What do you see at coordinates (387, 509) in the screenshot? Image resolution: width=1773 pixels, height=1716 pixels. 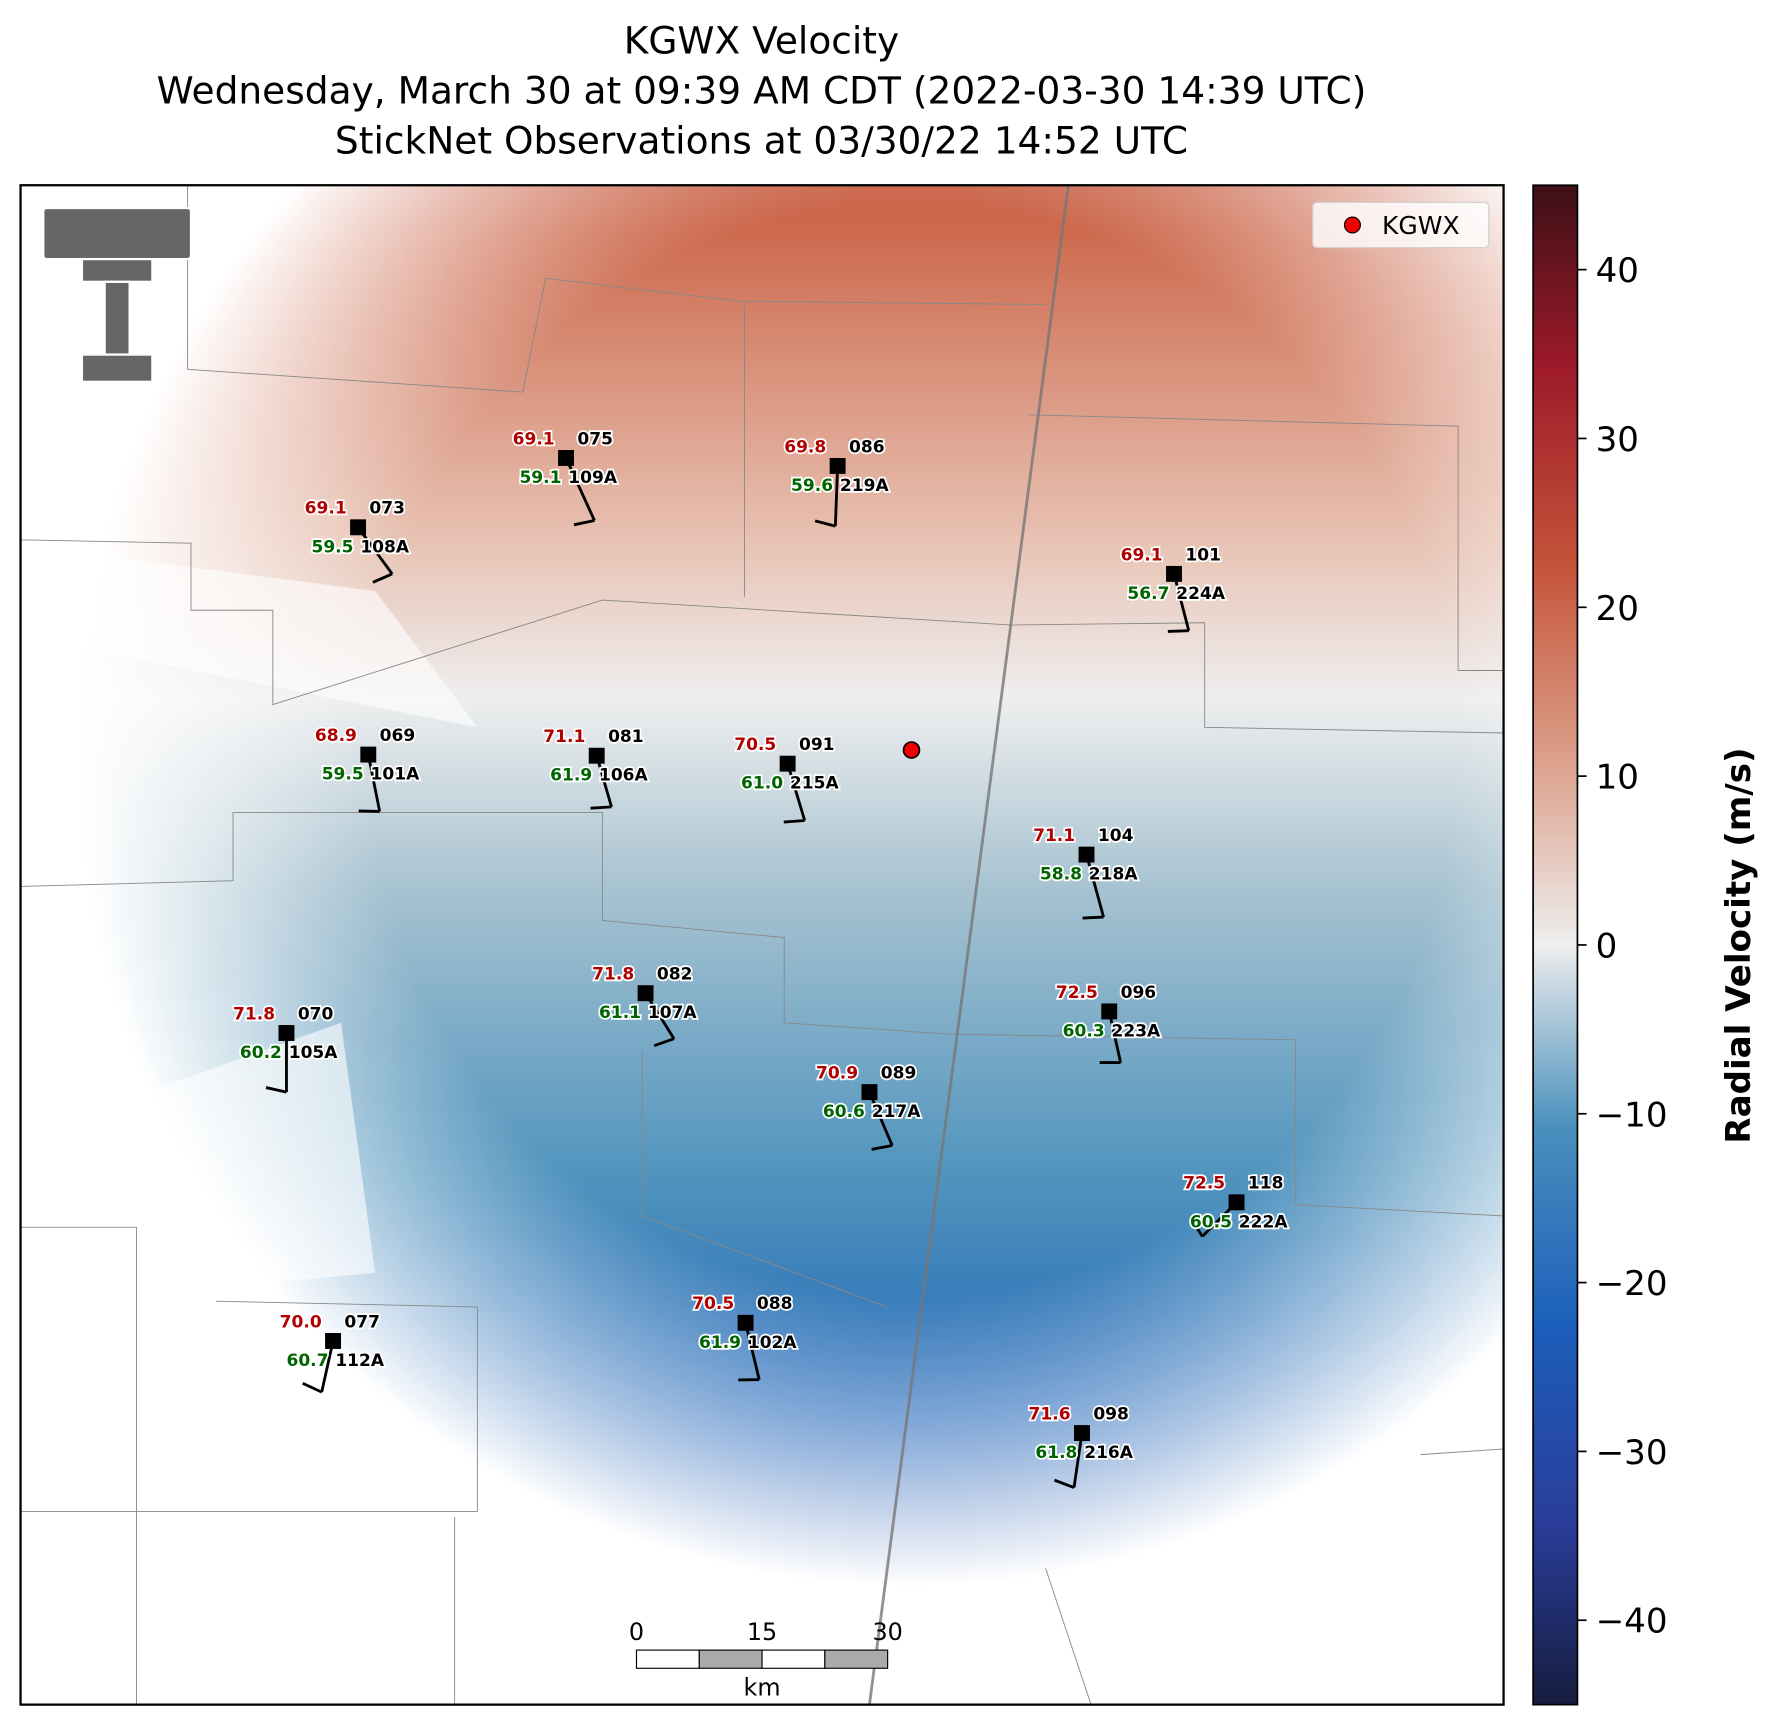 I see `station-id: 073` at bounding box center [387, 509].